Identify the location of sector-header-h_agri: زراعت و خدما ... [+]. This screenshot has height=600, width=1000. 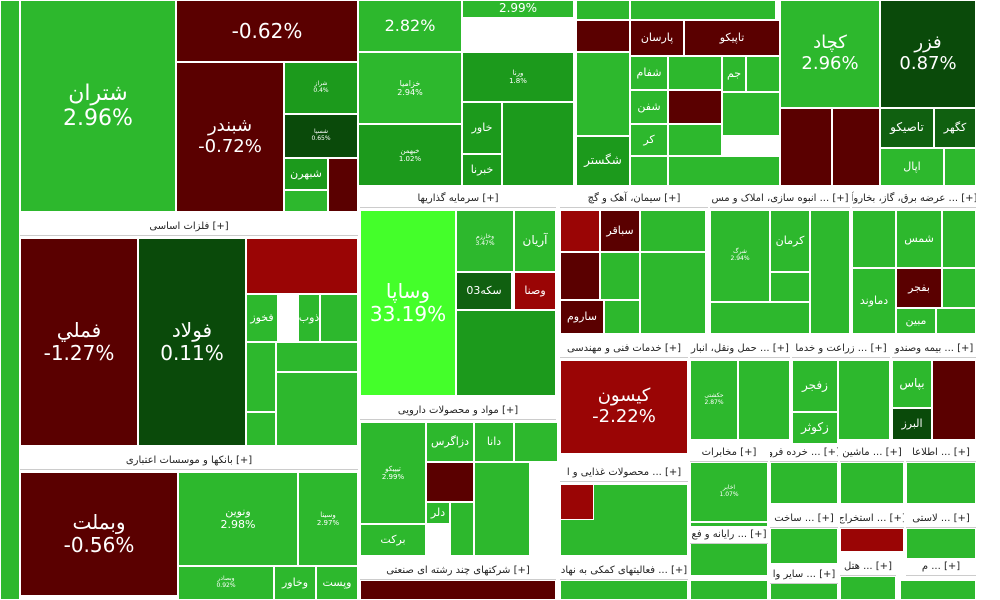
(841, 349).